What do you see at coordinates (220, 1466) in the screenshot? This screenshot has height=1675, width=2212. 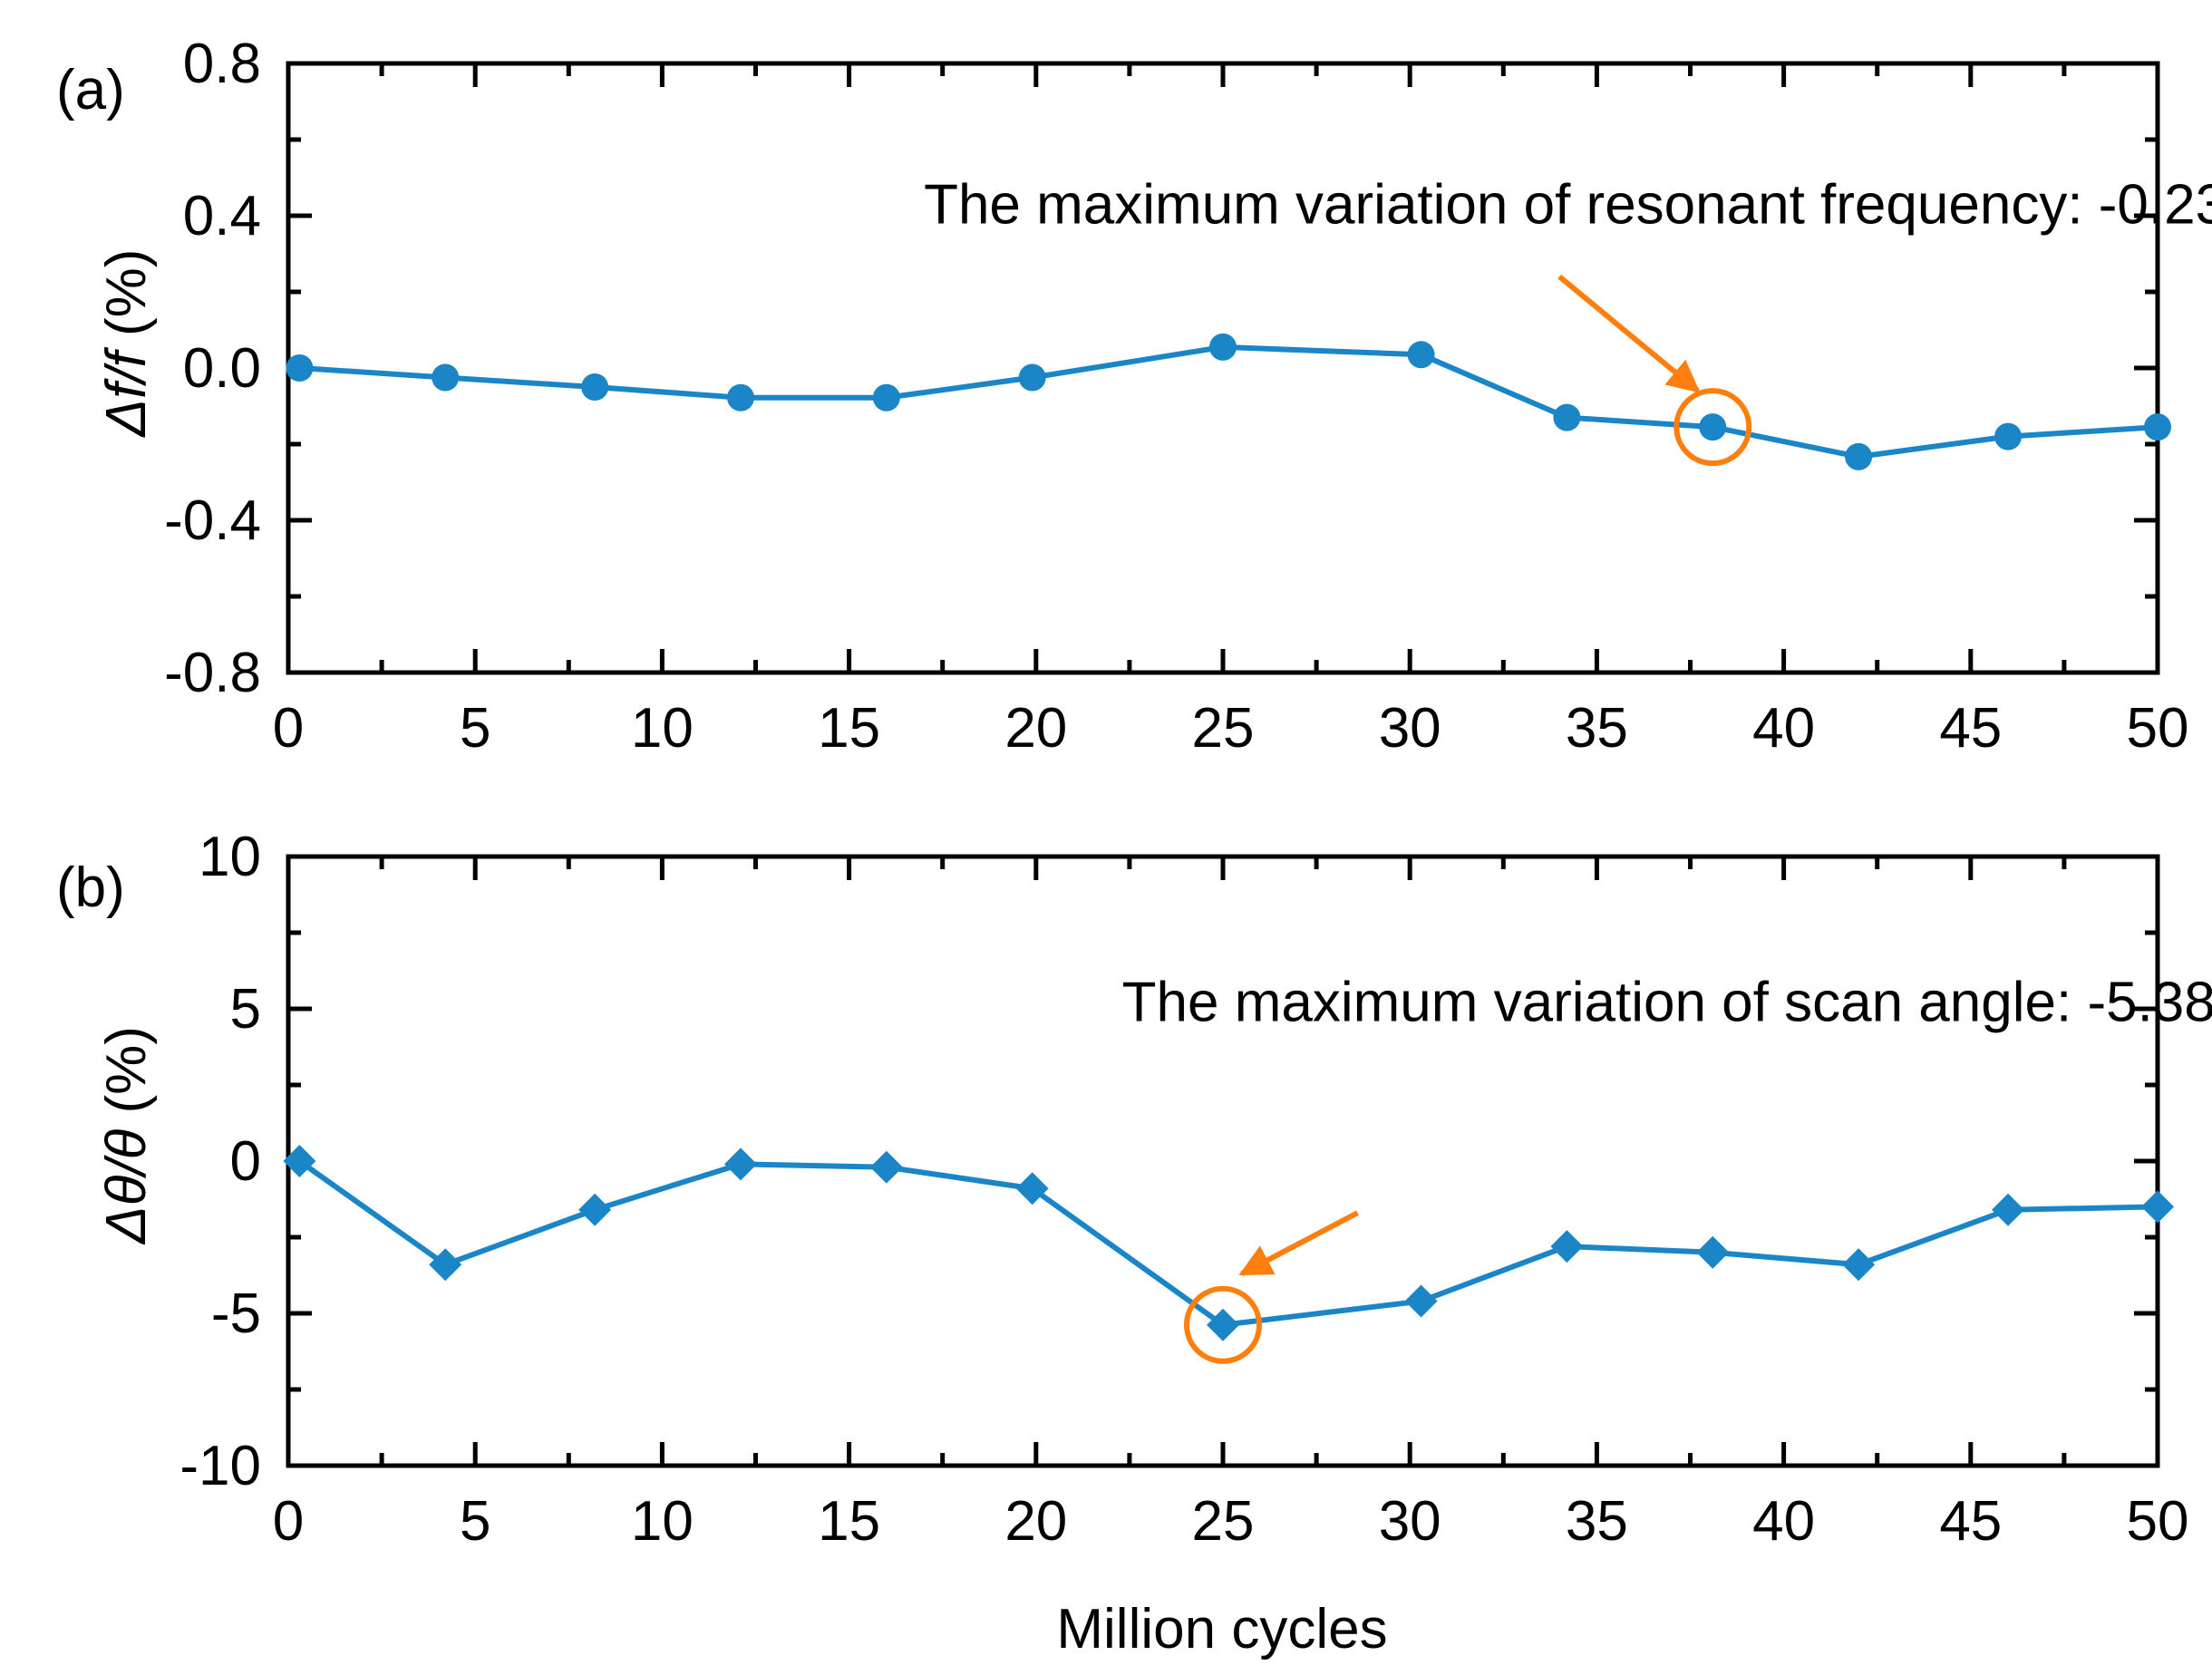 I see `y-tick-label: -10` at bounding box center [220, 1466].